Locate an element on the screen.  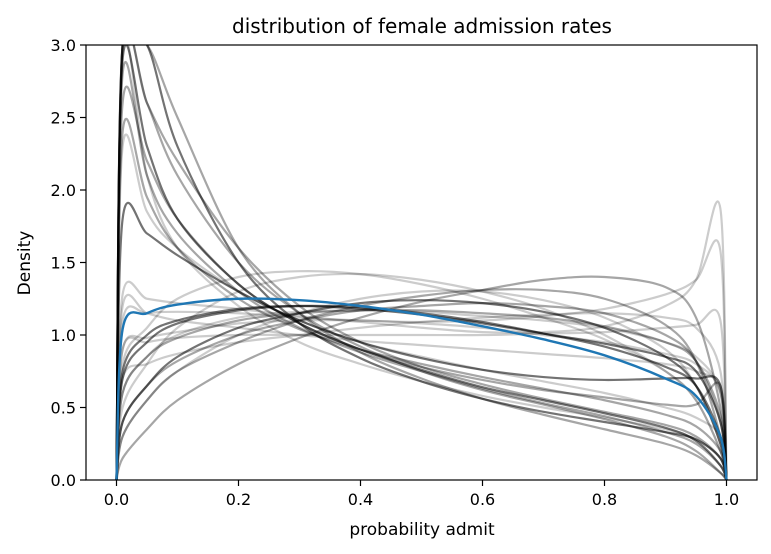
x-tick-label: 1.0 is located at coordinates (726, 499).